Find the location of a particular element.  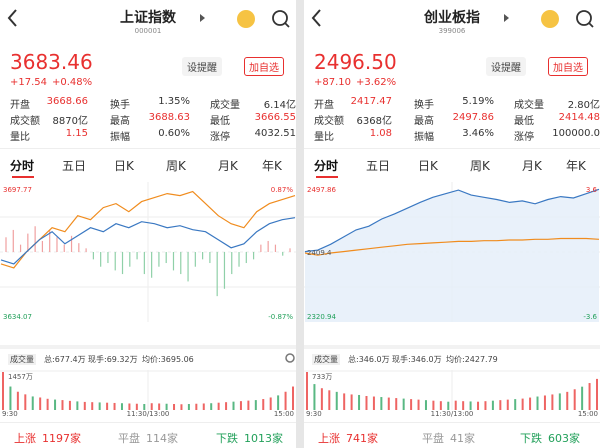

stat-value: 8870亿 is located at coordinates (70, 121).